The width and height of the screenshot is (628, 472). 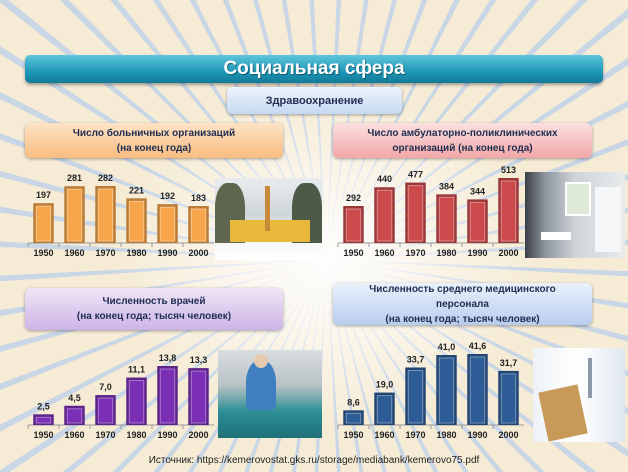 What do you see at coordinates (575, 215) in the screenshot?
I see `clinic-room-photo` at bounding box center [575, 215].